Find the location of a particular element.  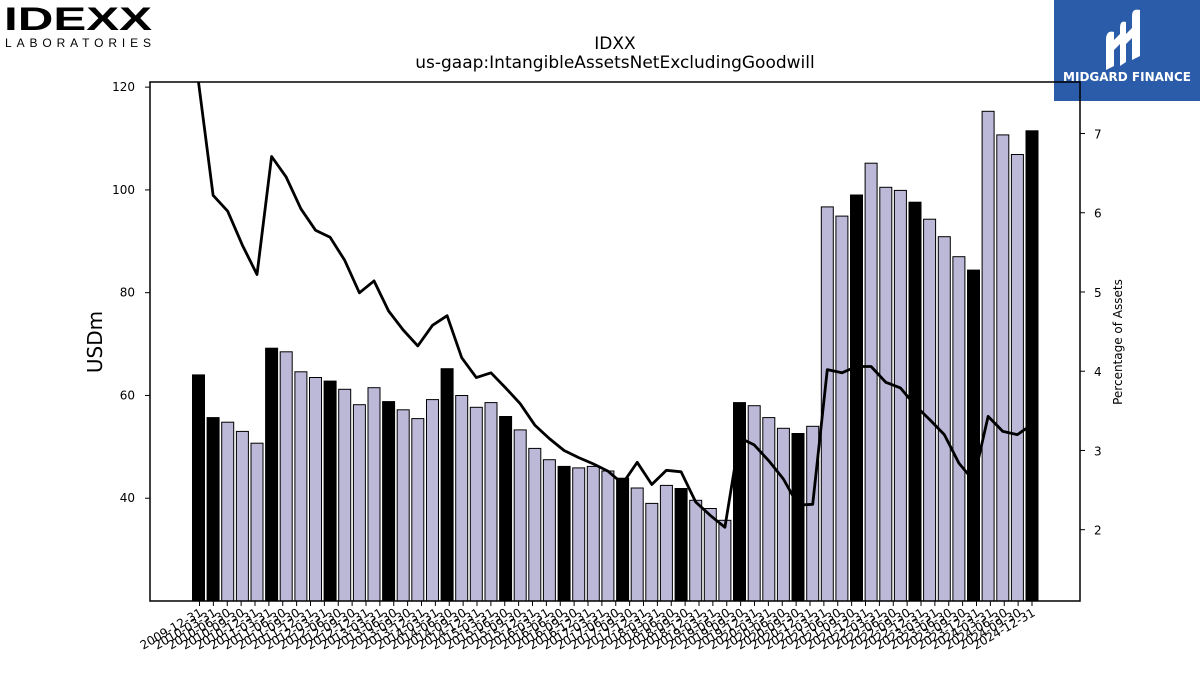

idexx-logo-wordmark: IDEXX is located at coordinates (78, 20).